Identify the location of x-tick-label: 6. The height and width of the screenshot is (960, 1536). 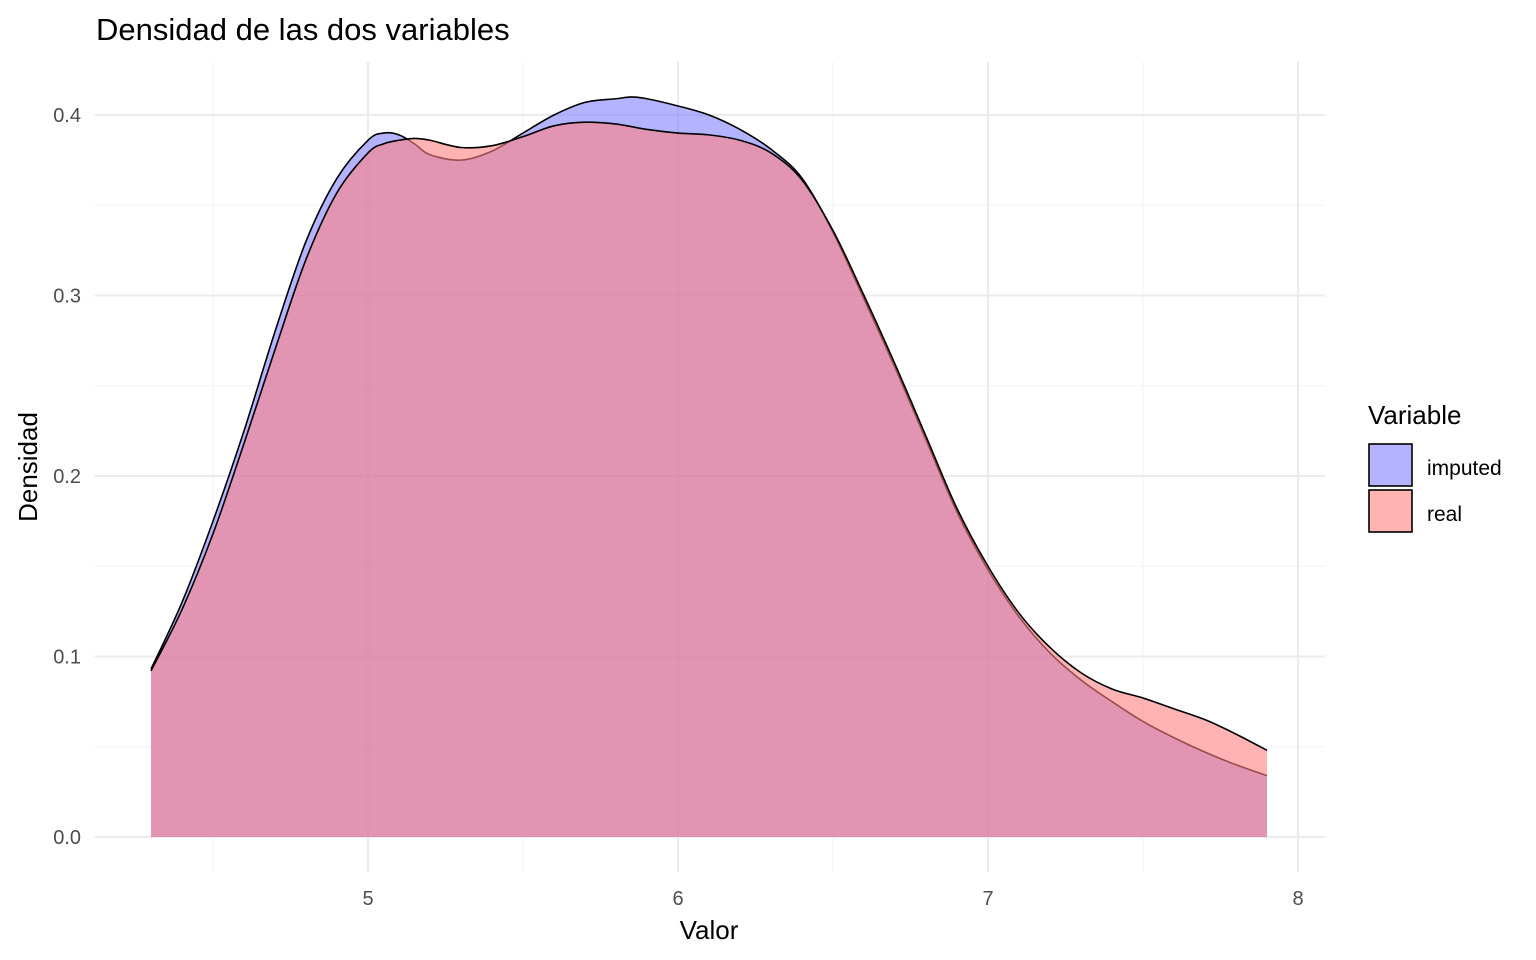
(677, 899).